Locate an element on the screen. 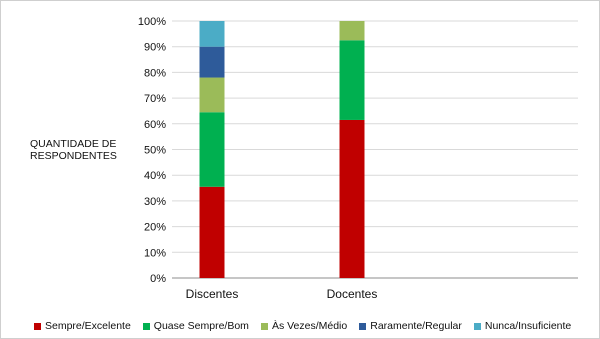  y-tick-labels: 0% 10% 20% 30% 40% 50% 60% 70% 80% 90% 100% is located at coordinates (152, 150).